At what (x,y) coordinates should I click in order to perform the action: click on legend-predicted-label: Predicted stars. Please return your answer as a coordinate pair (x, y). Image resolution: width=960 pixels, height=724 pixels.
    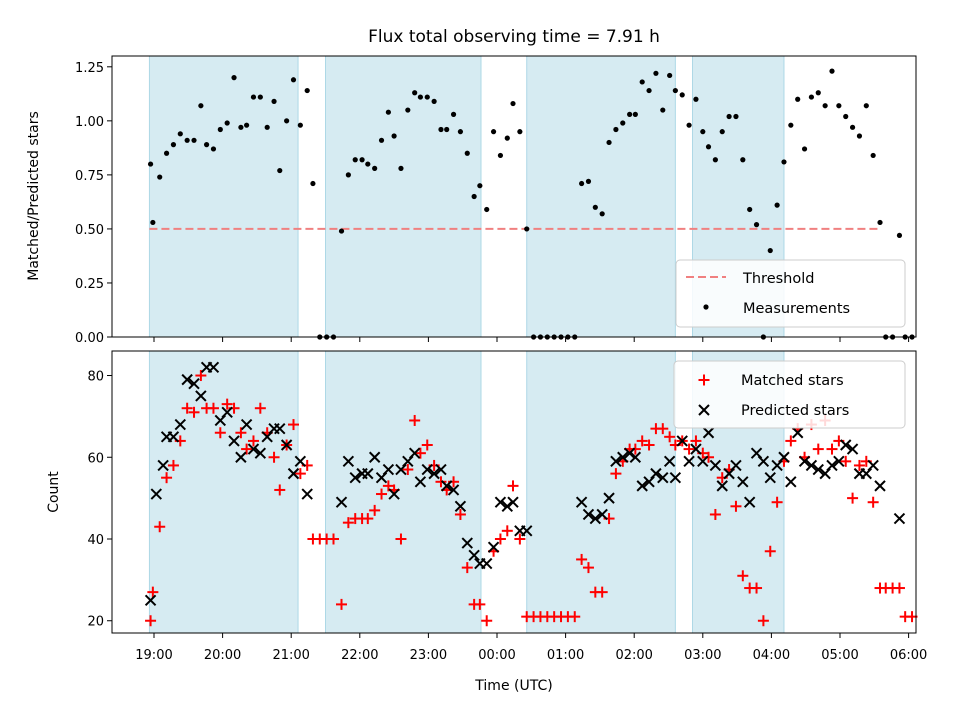
    Looking at the image, I should click on (795, 411).